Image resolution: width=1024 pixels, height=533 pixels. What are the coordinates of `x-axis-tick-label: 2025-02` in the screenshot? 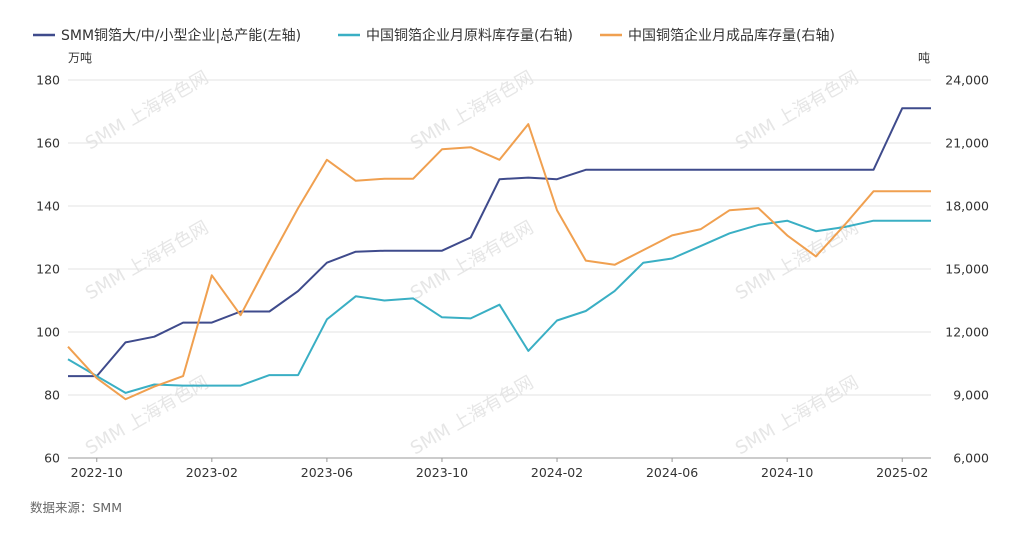 It's located at (902, 472).